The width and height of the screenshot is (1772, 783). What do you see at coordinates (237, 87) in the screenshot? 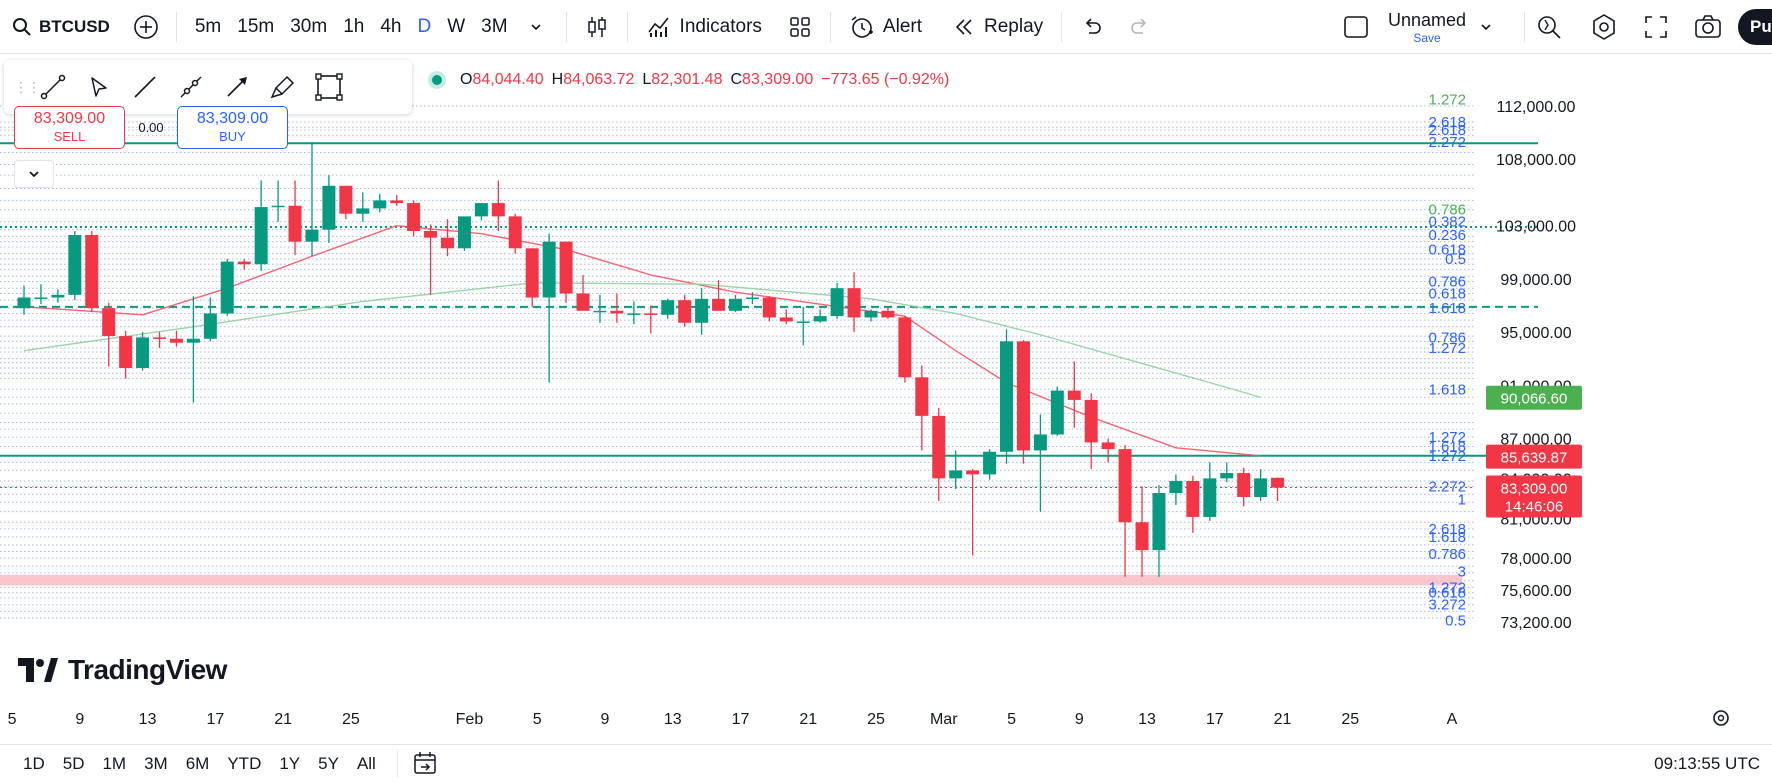
I see `arrow-tool` at bounding box center [237, 87].